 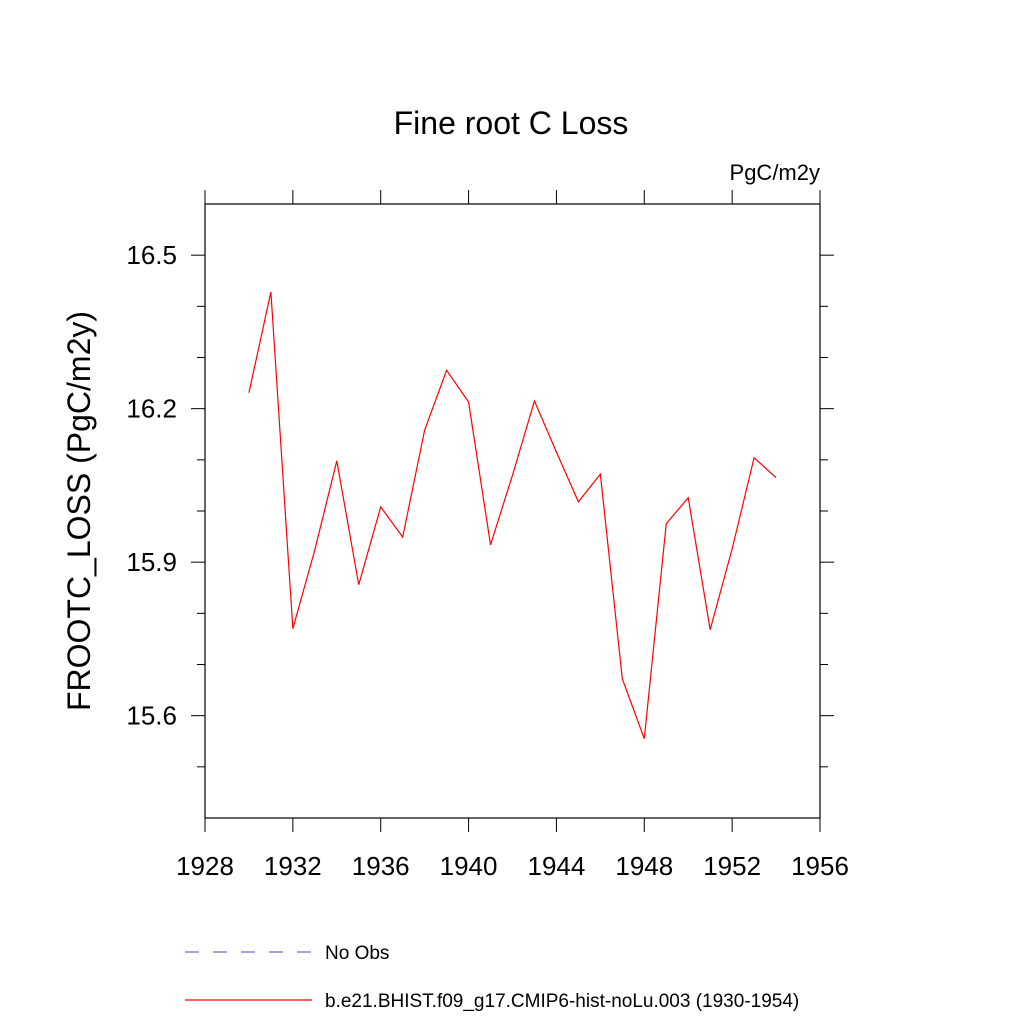 What do you see at coordinates (205, 866) in the screenshot?
I see `x-tick-label: 1928` at bounding box center [205, 866].